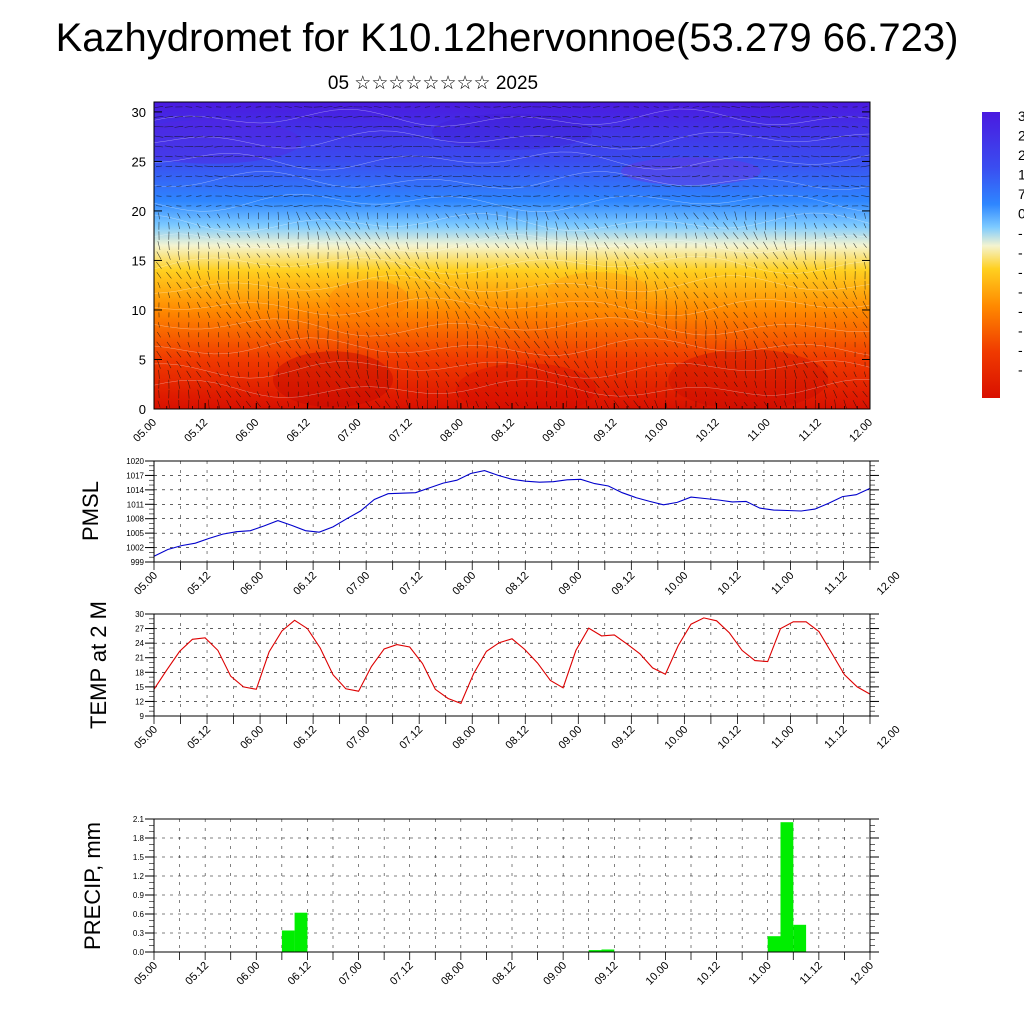  I want to click on heatmap-blob, so click(691, 171).